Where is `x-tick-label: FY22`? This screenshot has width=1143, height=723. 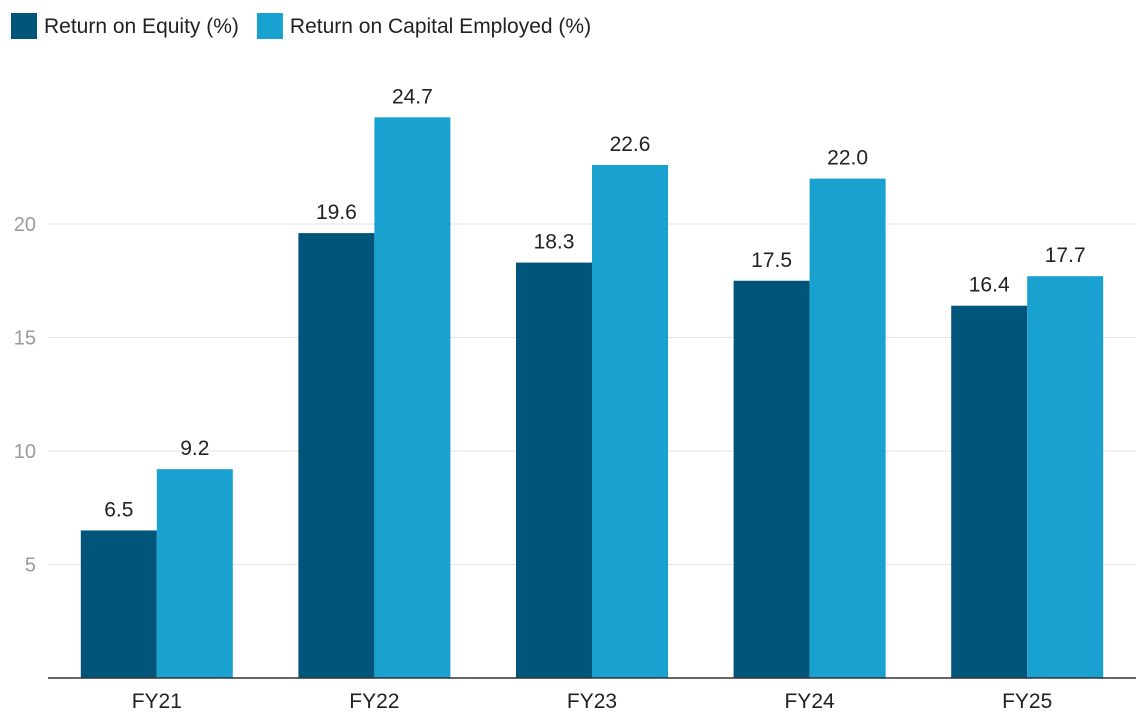
x-tick-label: FY22 is located at coordinates (374, 701).